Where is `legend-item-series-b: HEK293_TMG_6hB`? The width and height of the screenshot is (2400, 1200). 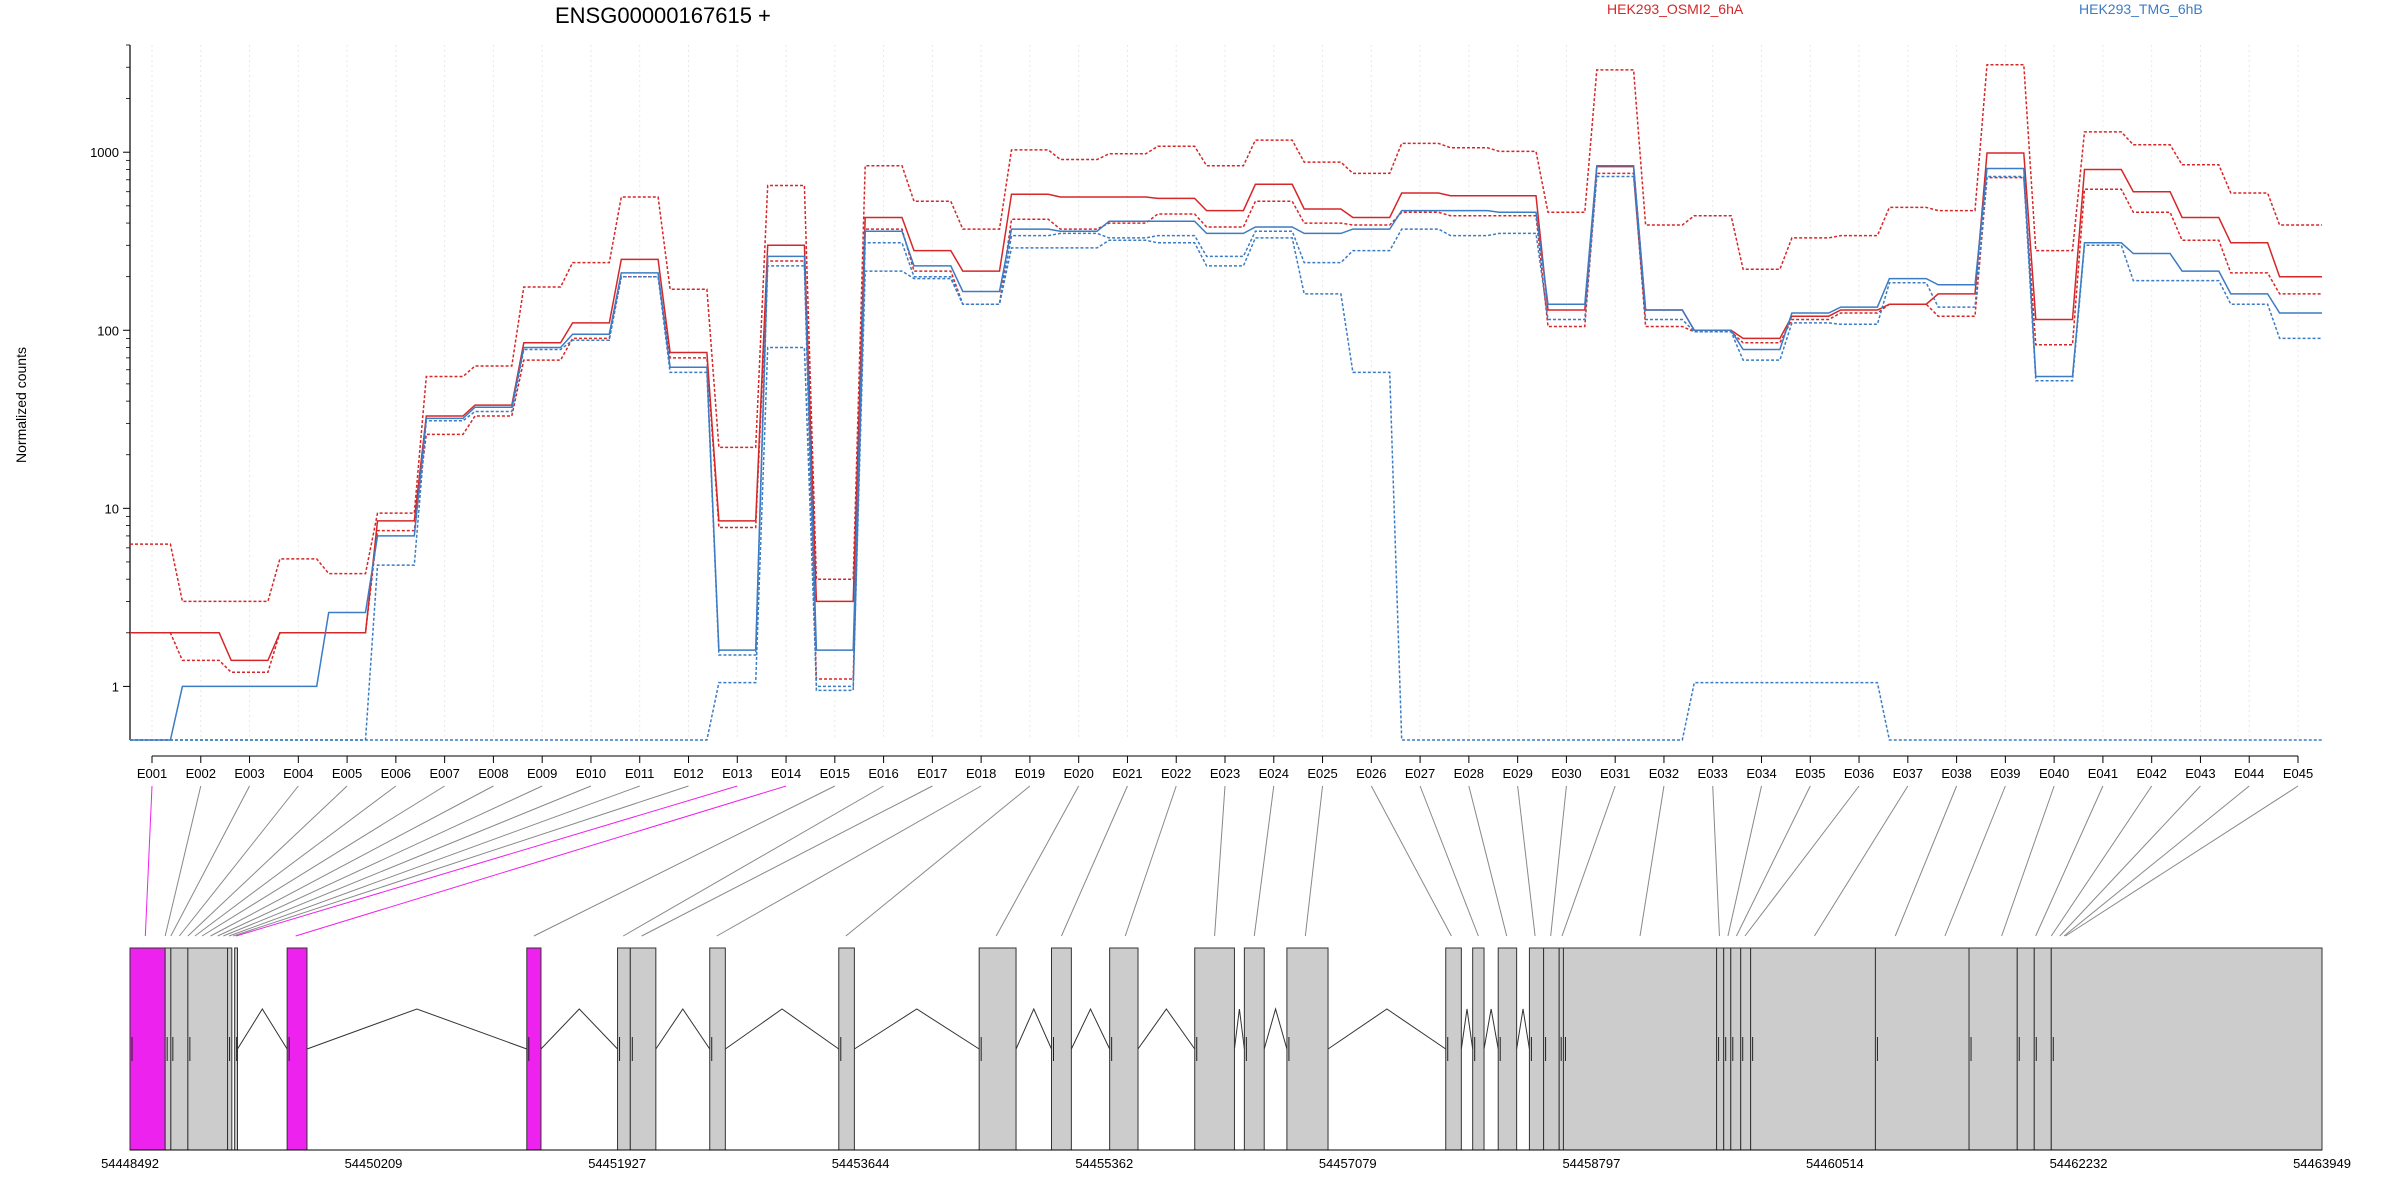
legend-item-series-b: HEK293_TMG_6hB is located at coordinates (2141, 9).